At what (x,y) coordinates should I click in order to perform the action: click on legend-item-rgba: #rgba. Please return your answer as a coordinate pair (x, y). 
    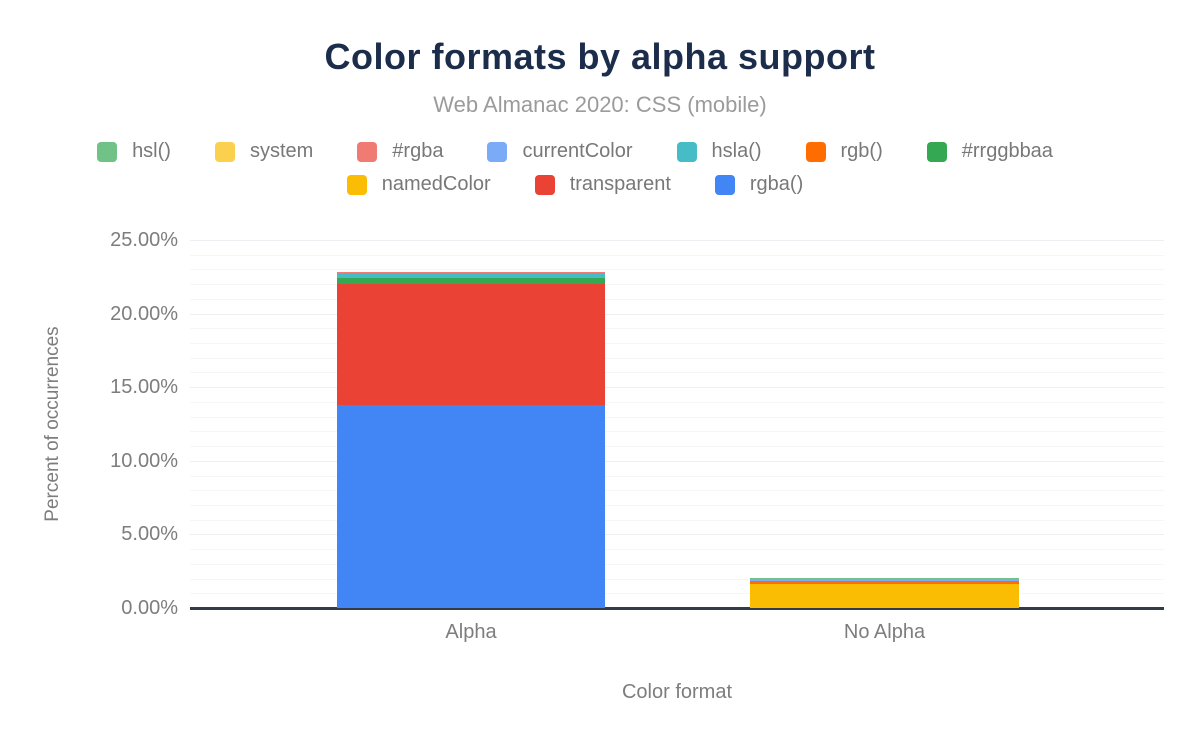
    Looking at the image, I should click on (400, 151).